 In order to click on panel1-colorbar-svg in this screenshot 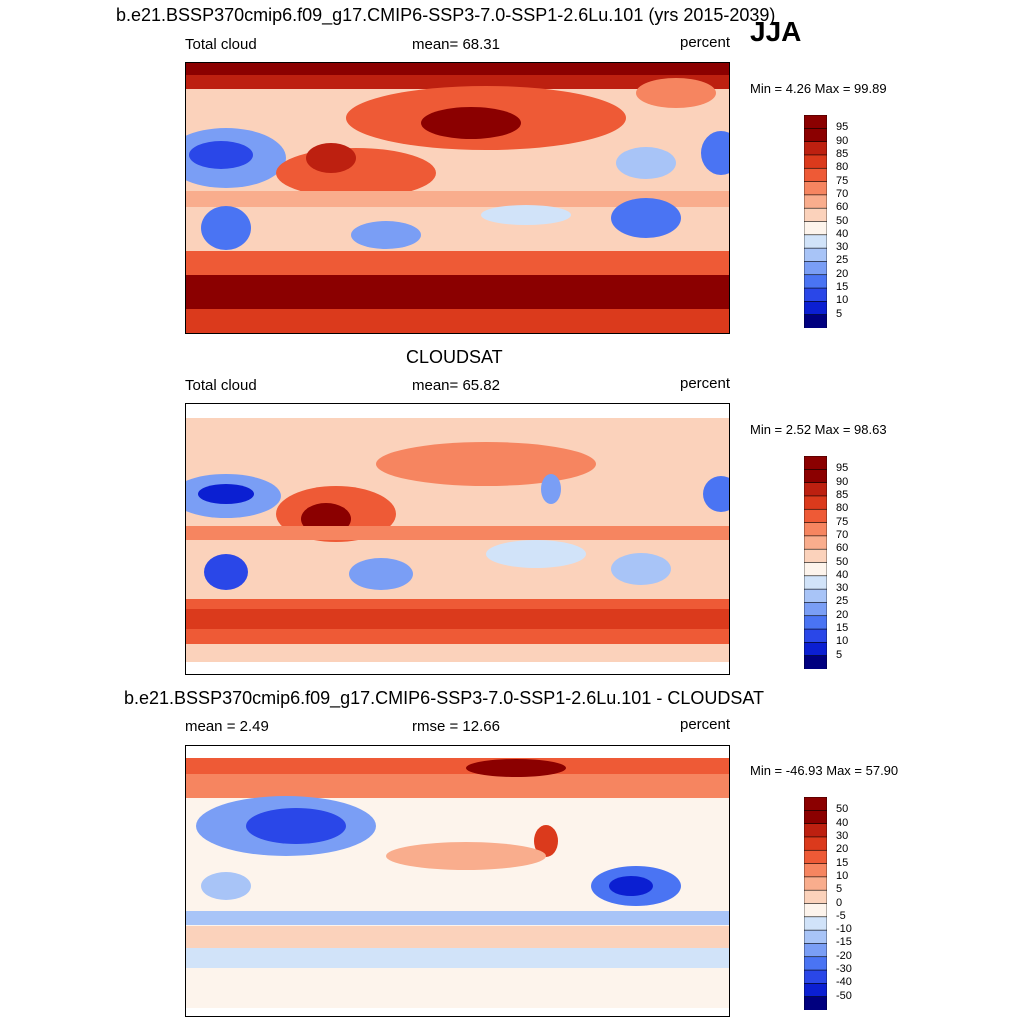, I will do `click(815, 221)`.